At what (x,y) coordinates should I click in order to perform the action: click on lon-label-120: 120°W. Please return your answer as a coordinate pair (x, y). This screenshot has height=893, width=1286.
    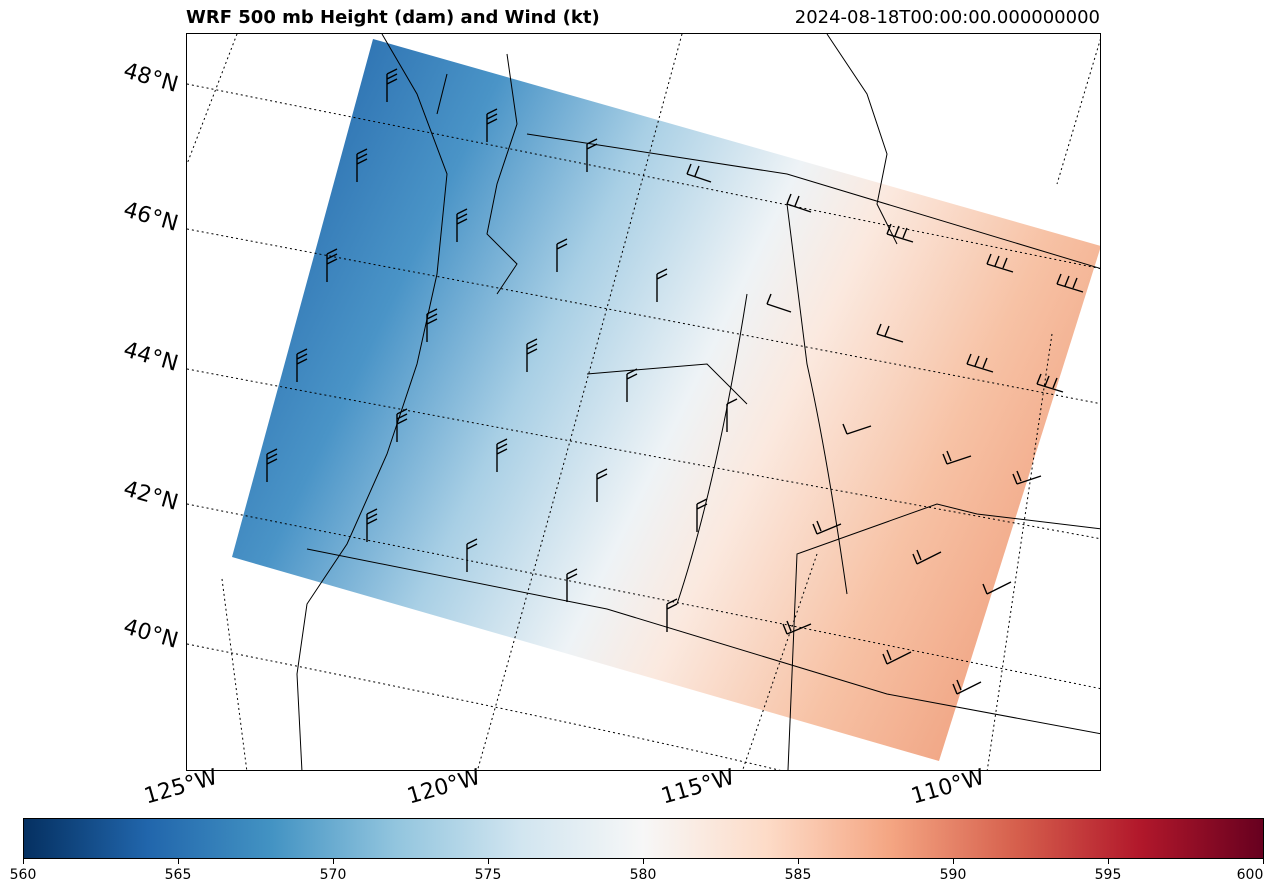
    Looking at the image, I should click on (444, 787).